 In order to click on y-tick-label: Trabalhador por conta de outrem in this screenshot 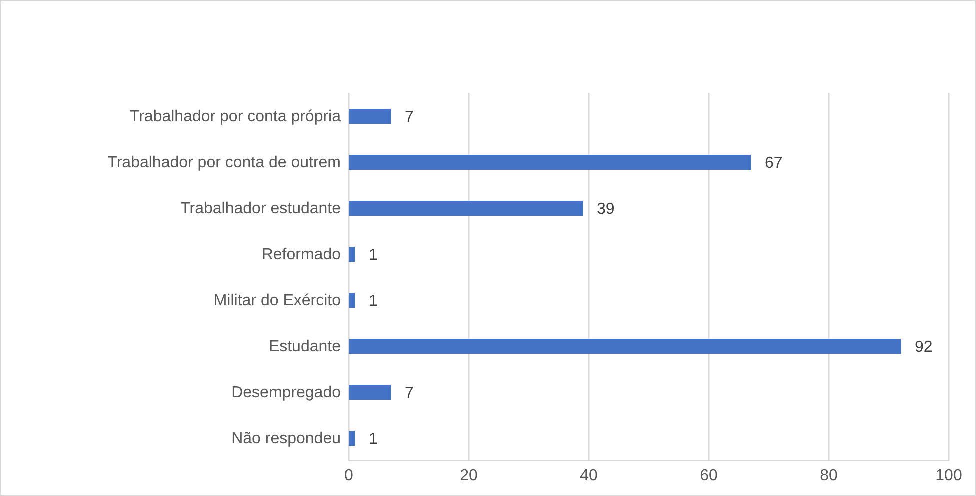, I will do `click(224, 163)`.